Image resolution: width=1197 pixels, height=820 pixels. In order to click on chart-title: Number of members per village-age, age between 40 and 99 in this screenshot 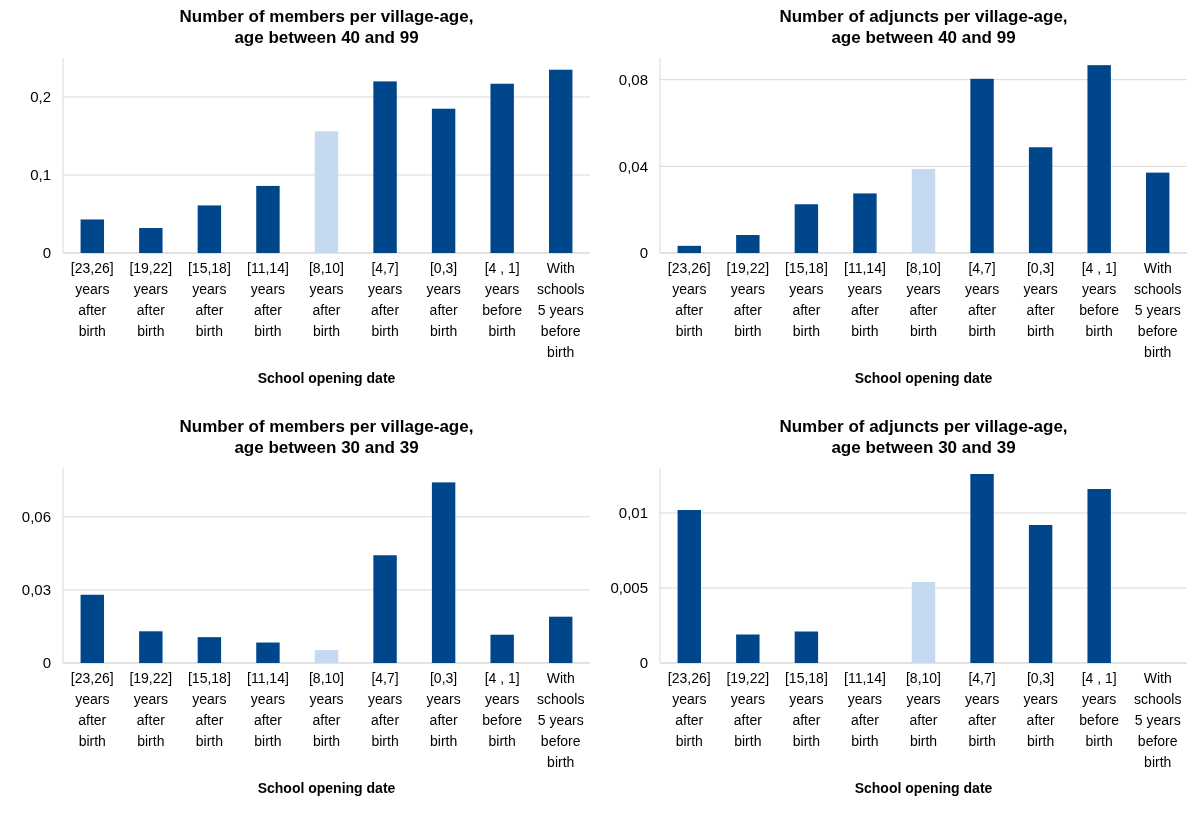, I will do `click(326, 27)`.